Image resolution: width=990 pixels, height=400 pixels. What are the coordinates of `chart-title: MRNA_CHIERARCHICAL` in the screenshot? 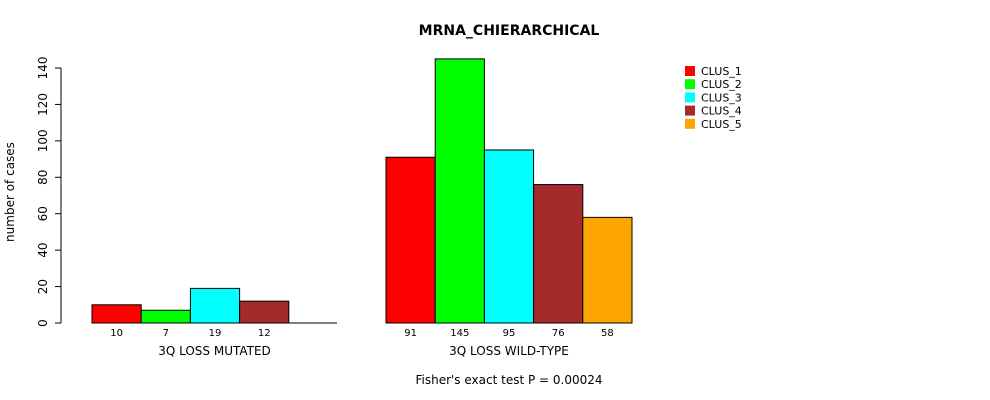 It's located at (509, 31).